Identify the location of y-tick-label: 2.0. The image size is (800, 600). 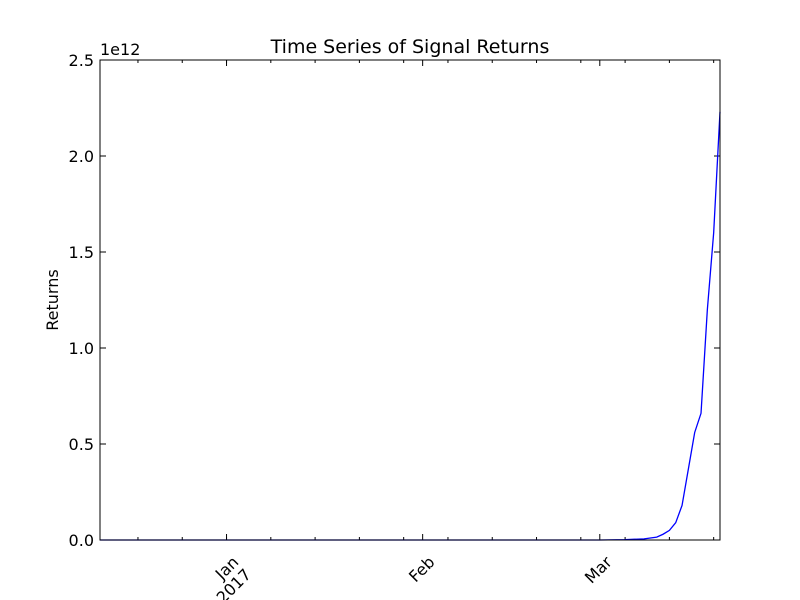
(81, 156).